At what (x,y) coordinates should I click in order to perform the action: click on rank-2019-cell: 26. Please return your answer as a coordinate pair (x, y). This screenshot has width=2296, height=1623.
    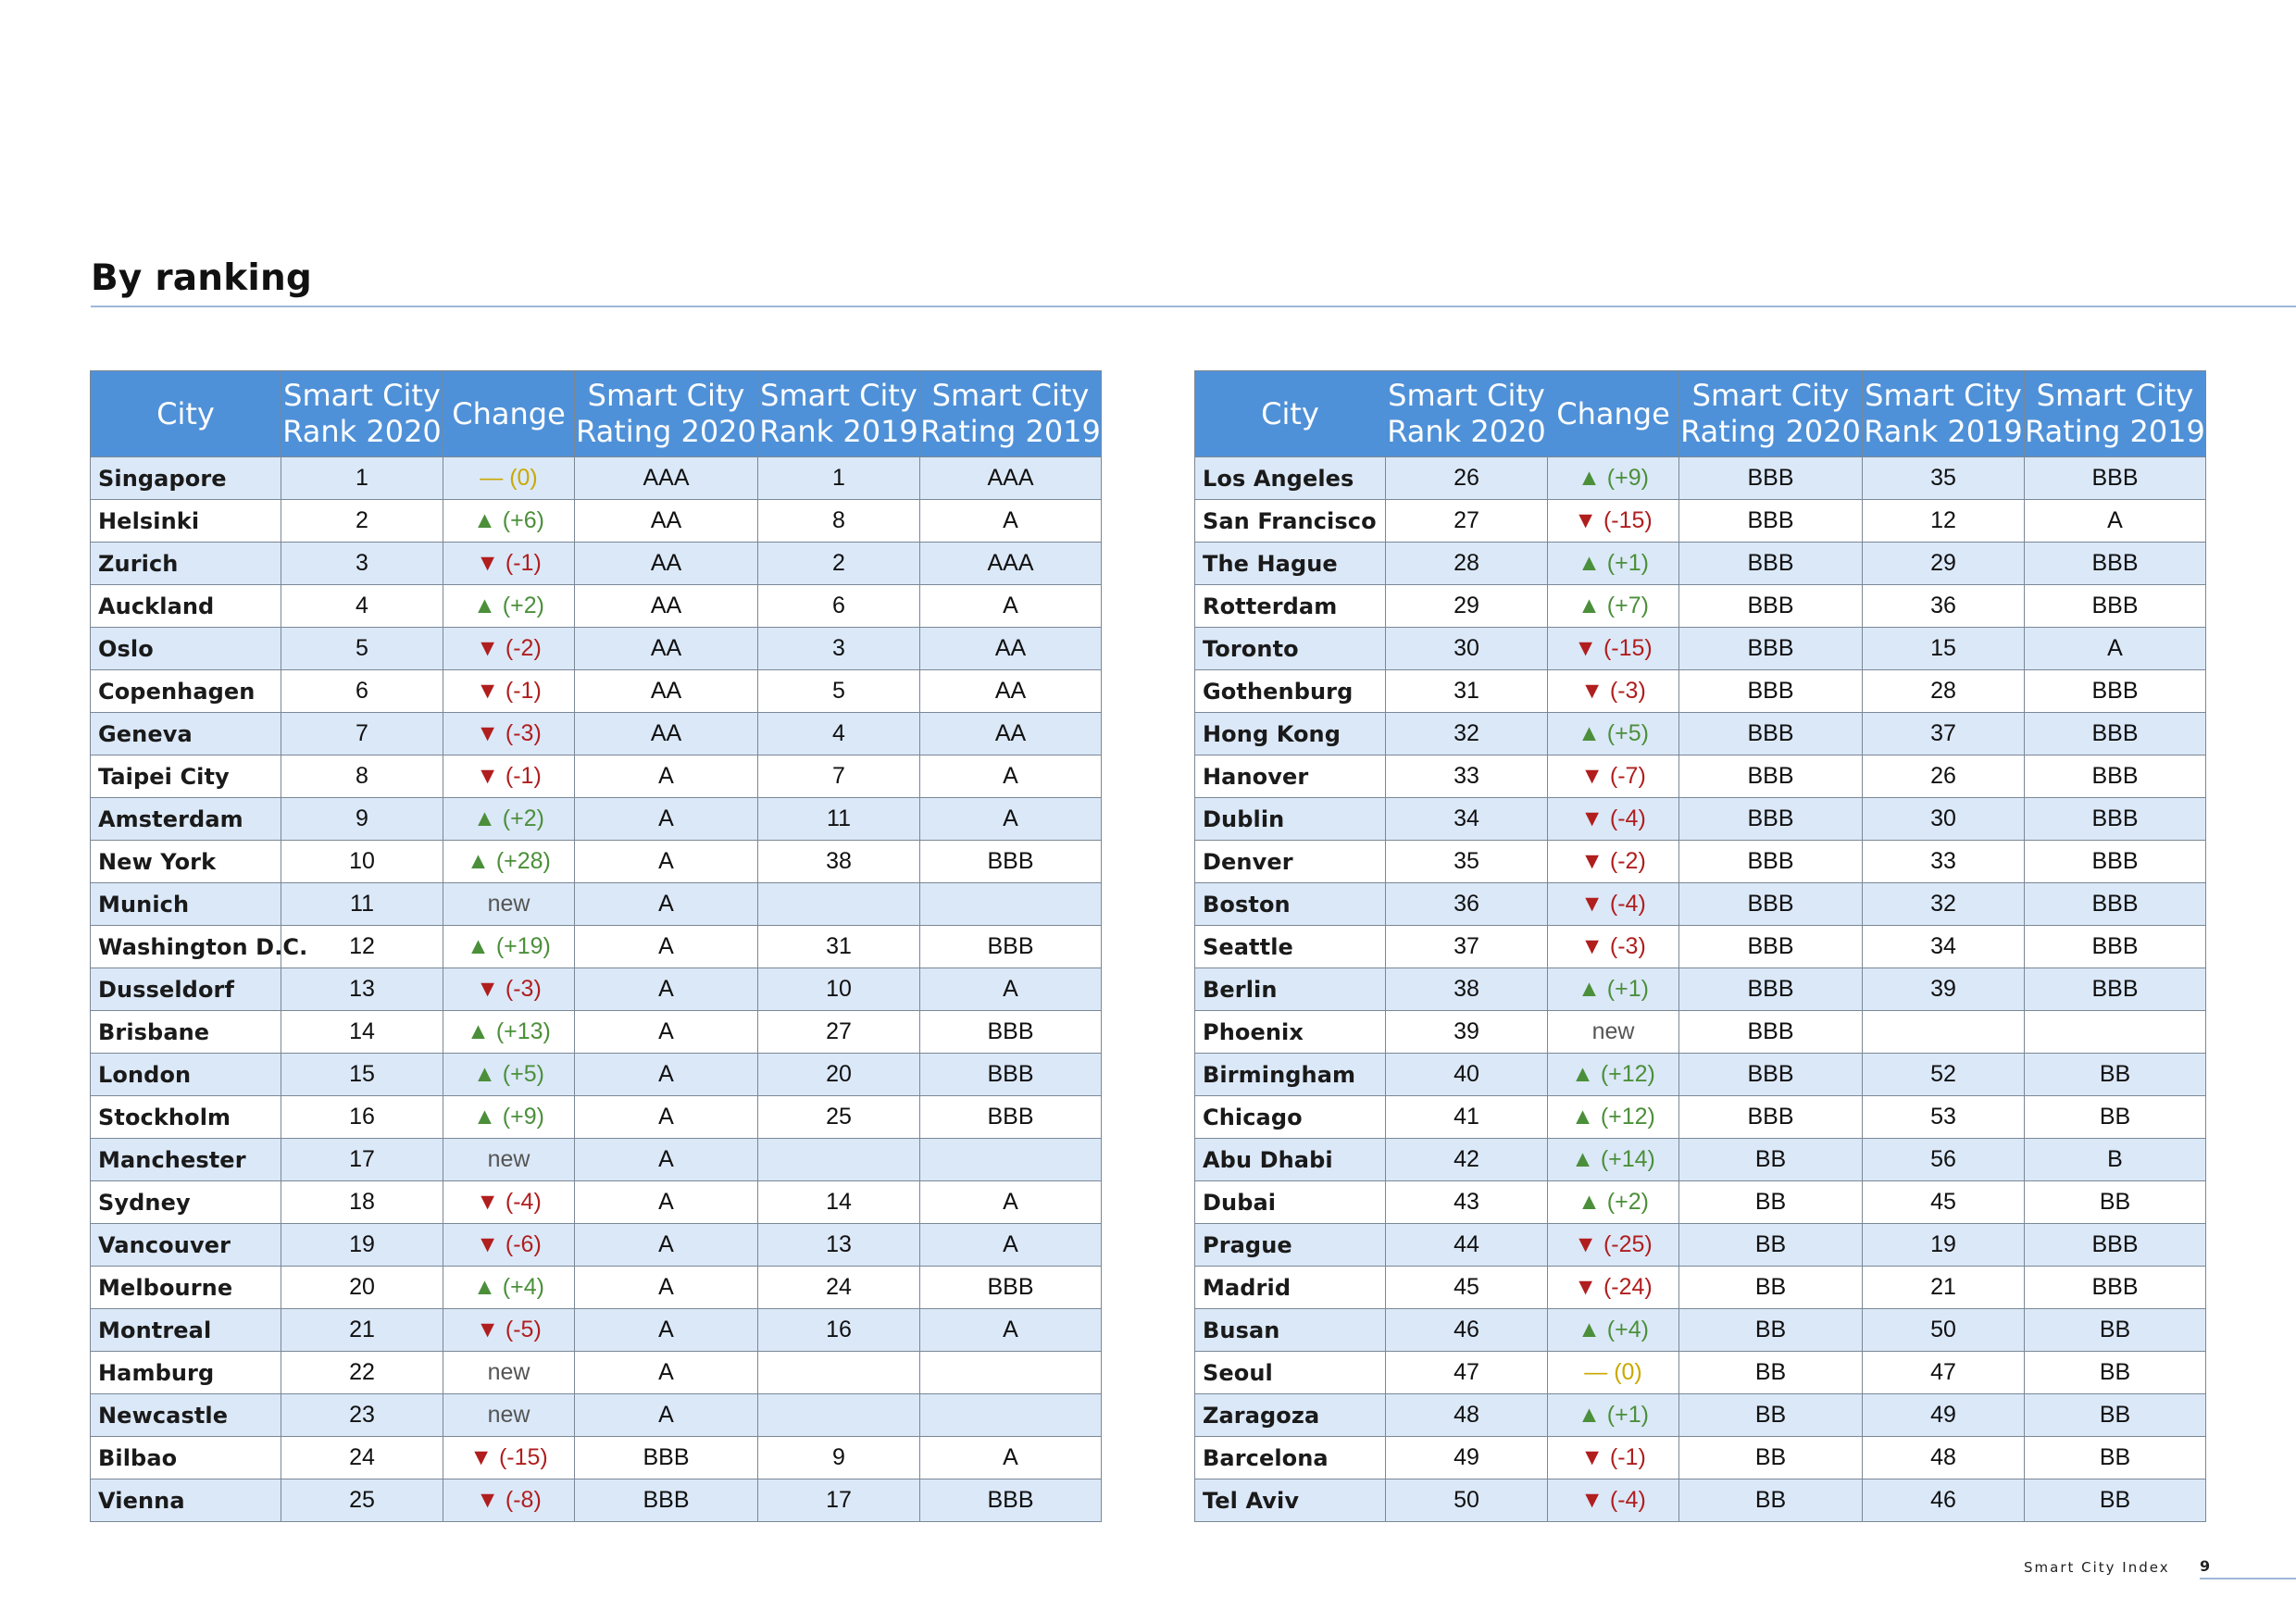
    Looking at the image, I should click on (1943, 776).